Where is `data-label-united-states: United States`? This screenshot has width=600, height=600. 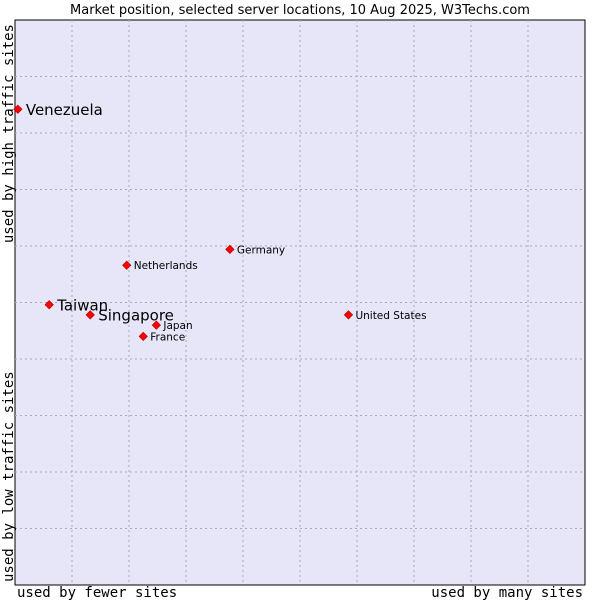 data-label-united-states: United States is located at coordinates (390, 316).